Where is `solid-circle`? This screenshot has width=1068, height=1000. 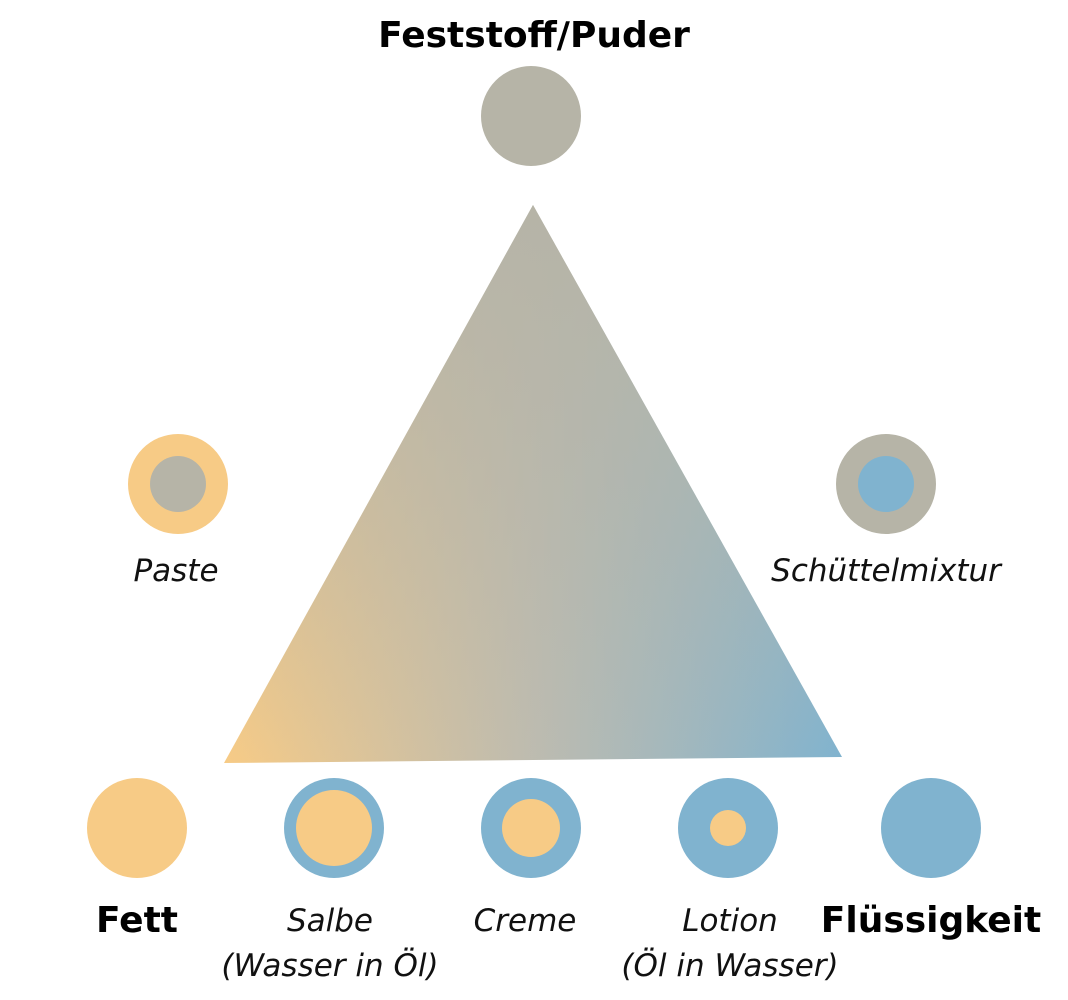
solid-circle is located at coordinates (531, 116).